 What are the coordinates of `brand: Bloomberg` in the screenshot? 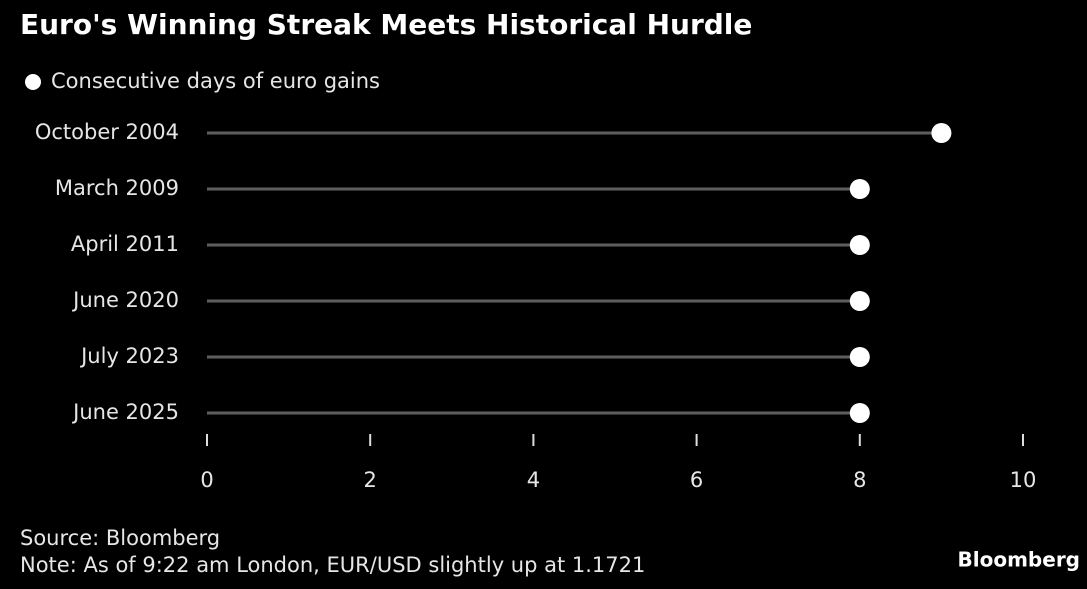 It's located at (1019, 560).